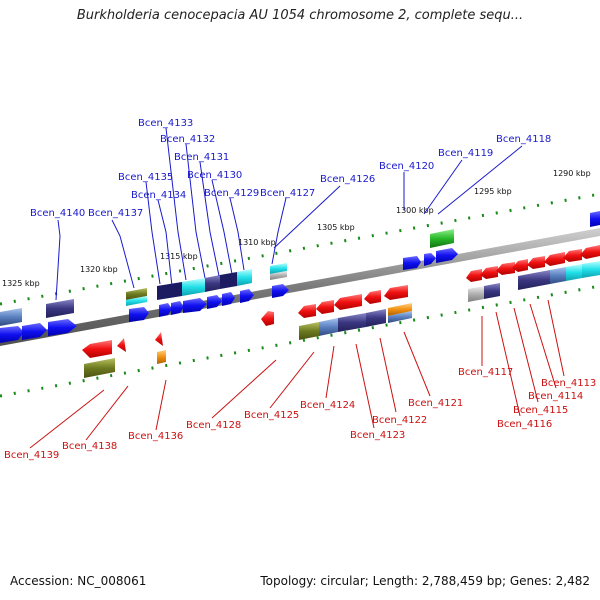 The image size is (600, 600). What do you see at coordinates (271, 415) in the screenshot?
I see `gene-label: Bcen_4125` at bounding box center [271, 415].